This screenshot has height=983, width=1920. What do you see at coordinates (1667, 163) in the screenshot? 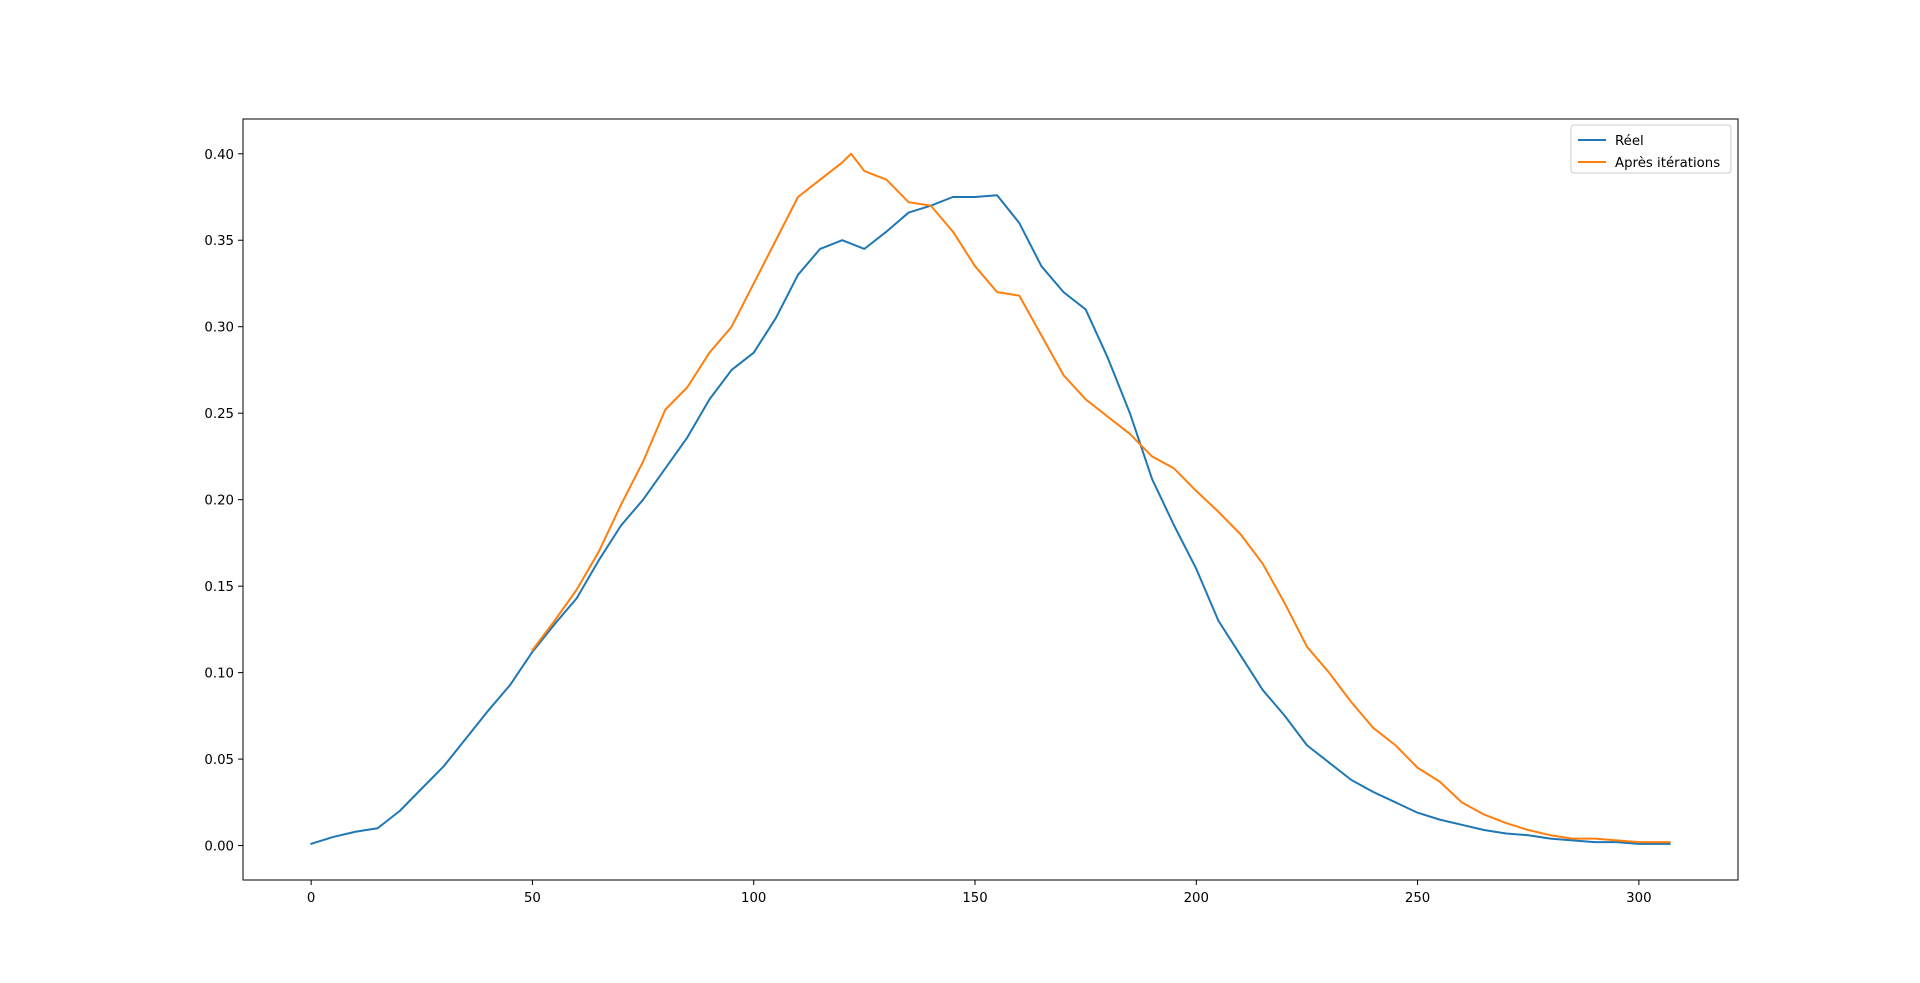
I see `legend-label: Après itérations` at bounding box center [1667, 163].